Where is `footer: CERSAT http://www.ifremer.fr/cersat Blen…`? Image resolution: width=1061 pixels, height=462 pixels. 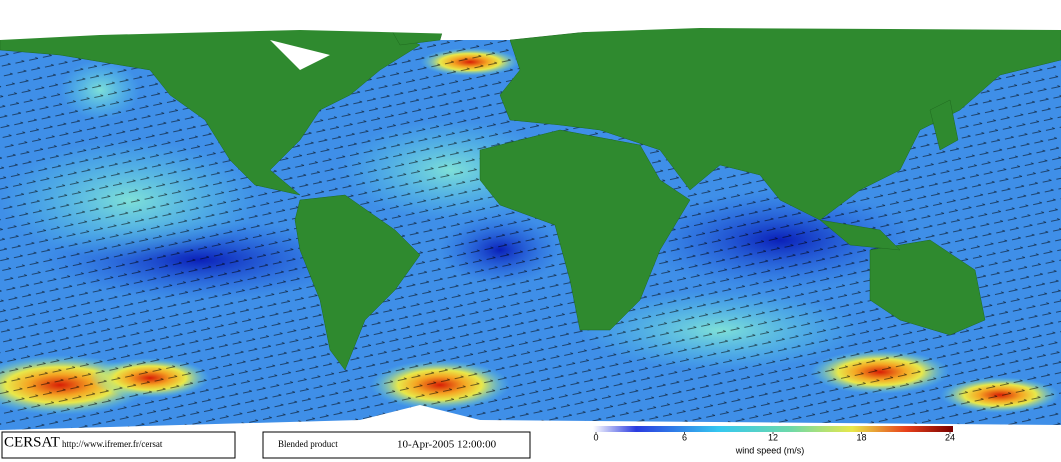 footer: CERSAT http://www.ifremer.fr/cersat Blen… is located at coordinates (477, 442).